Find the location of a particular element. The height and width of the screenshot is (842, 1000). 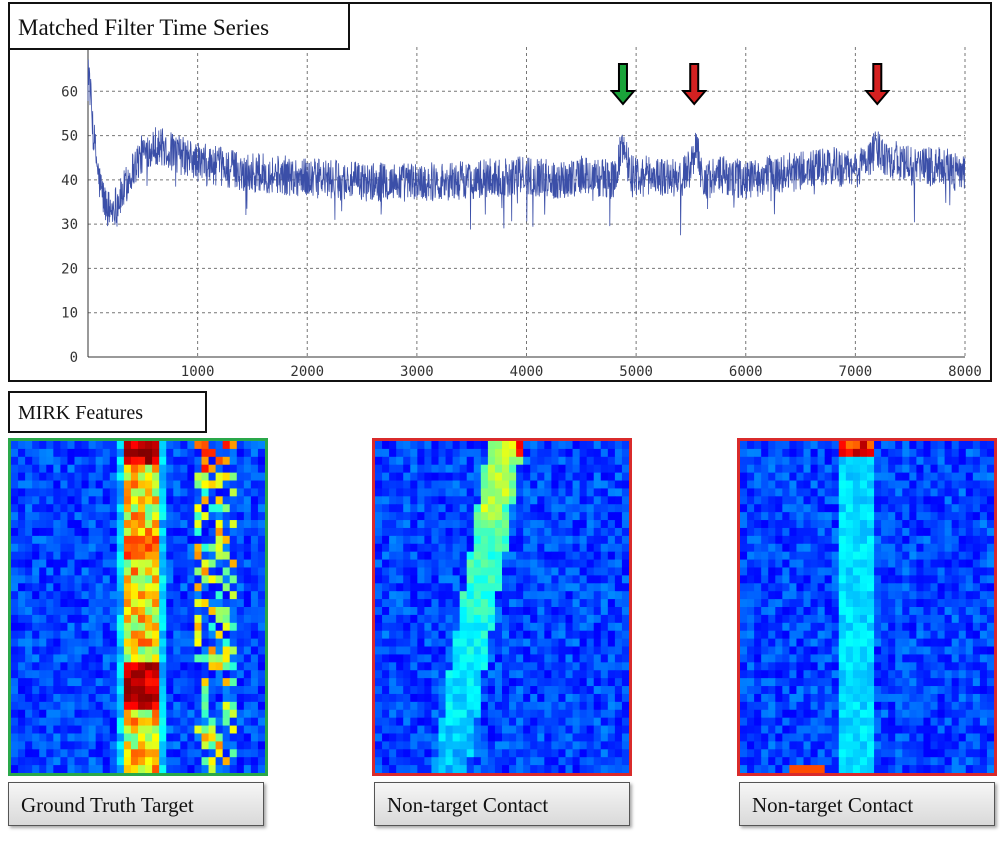

heatmap-ground-truth is located at coordinates (138, 607).